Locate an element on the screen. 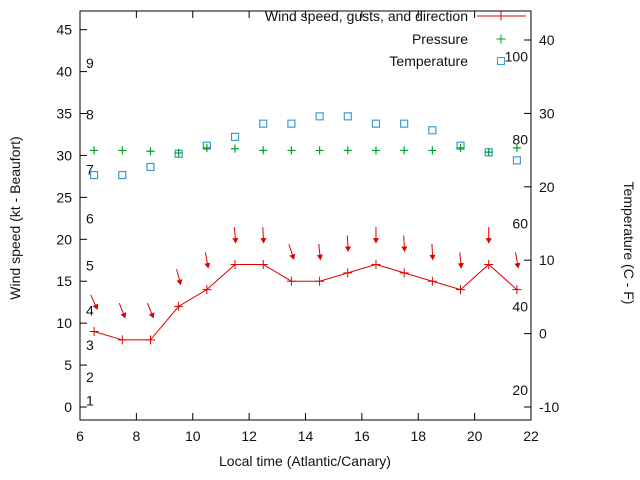 This screenshot has width=640, height=480. x-axis-title: Local time (Atlantic/Canary) is located at coordinates (305, 461).